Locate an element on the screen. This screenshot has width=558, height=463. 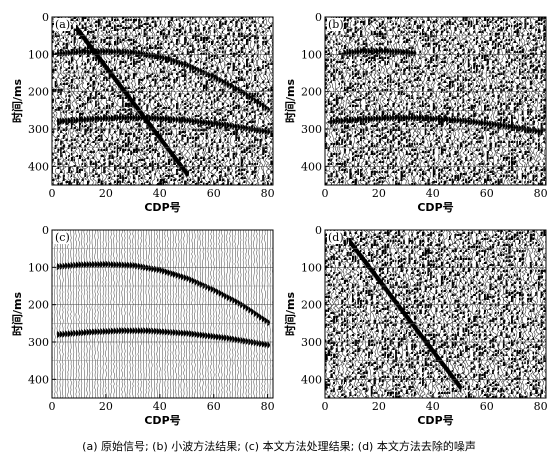
panel-tag: (a) is located at coordinates (62, 24).